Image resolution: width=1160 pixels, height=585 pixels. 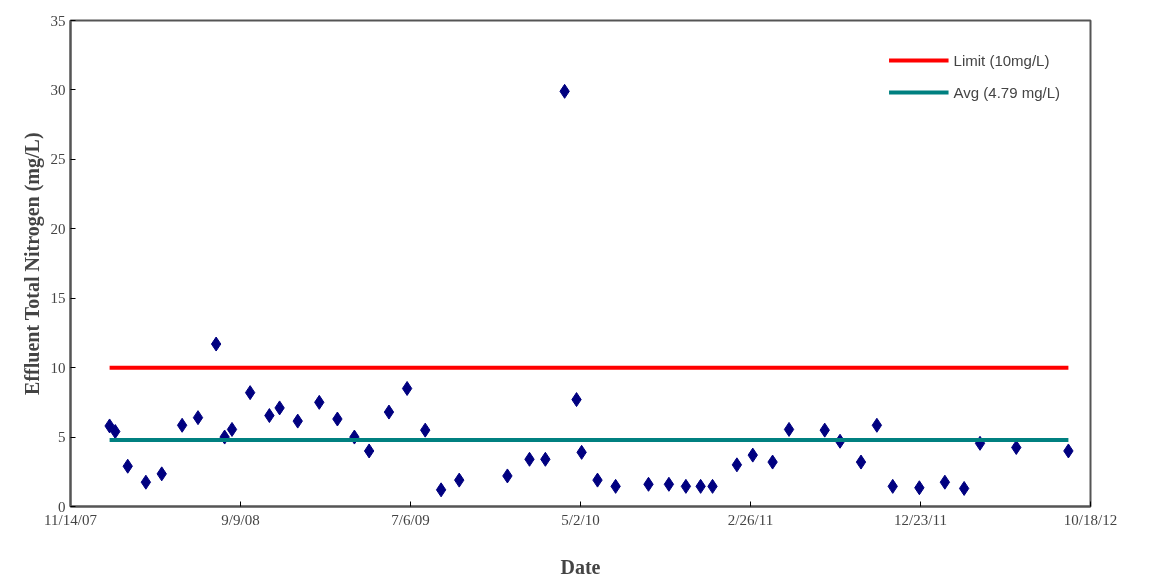 What do you see at coordinates (58, 159) in the screenshot?
I see `y-tick-label: 25` at bounding box center [58, 159].